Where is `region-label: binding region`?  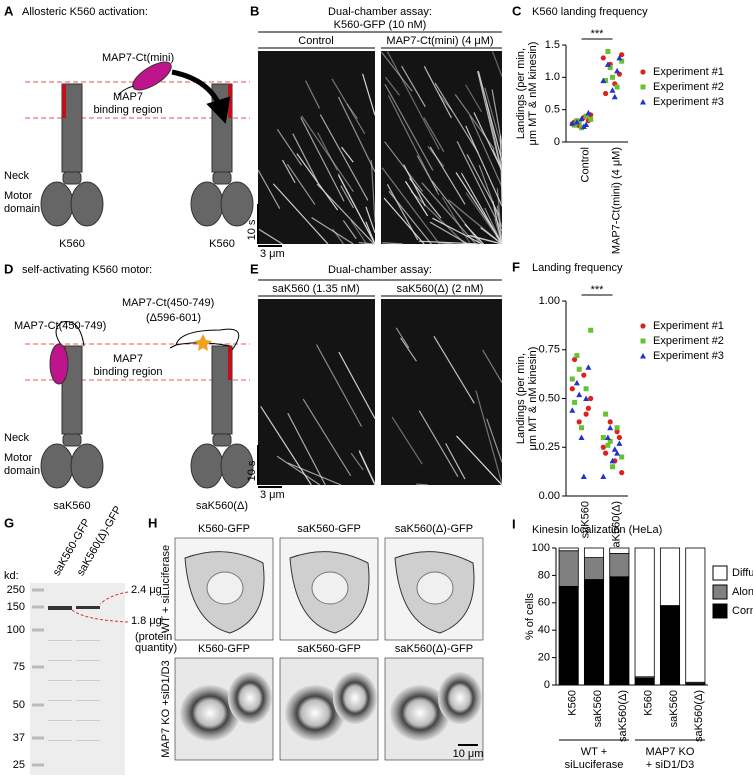
region-label: binding region is located at coordinates (127, 372).